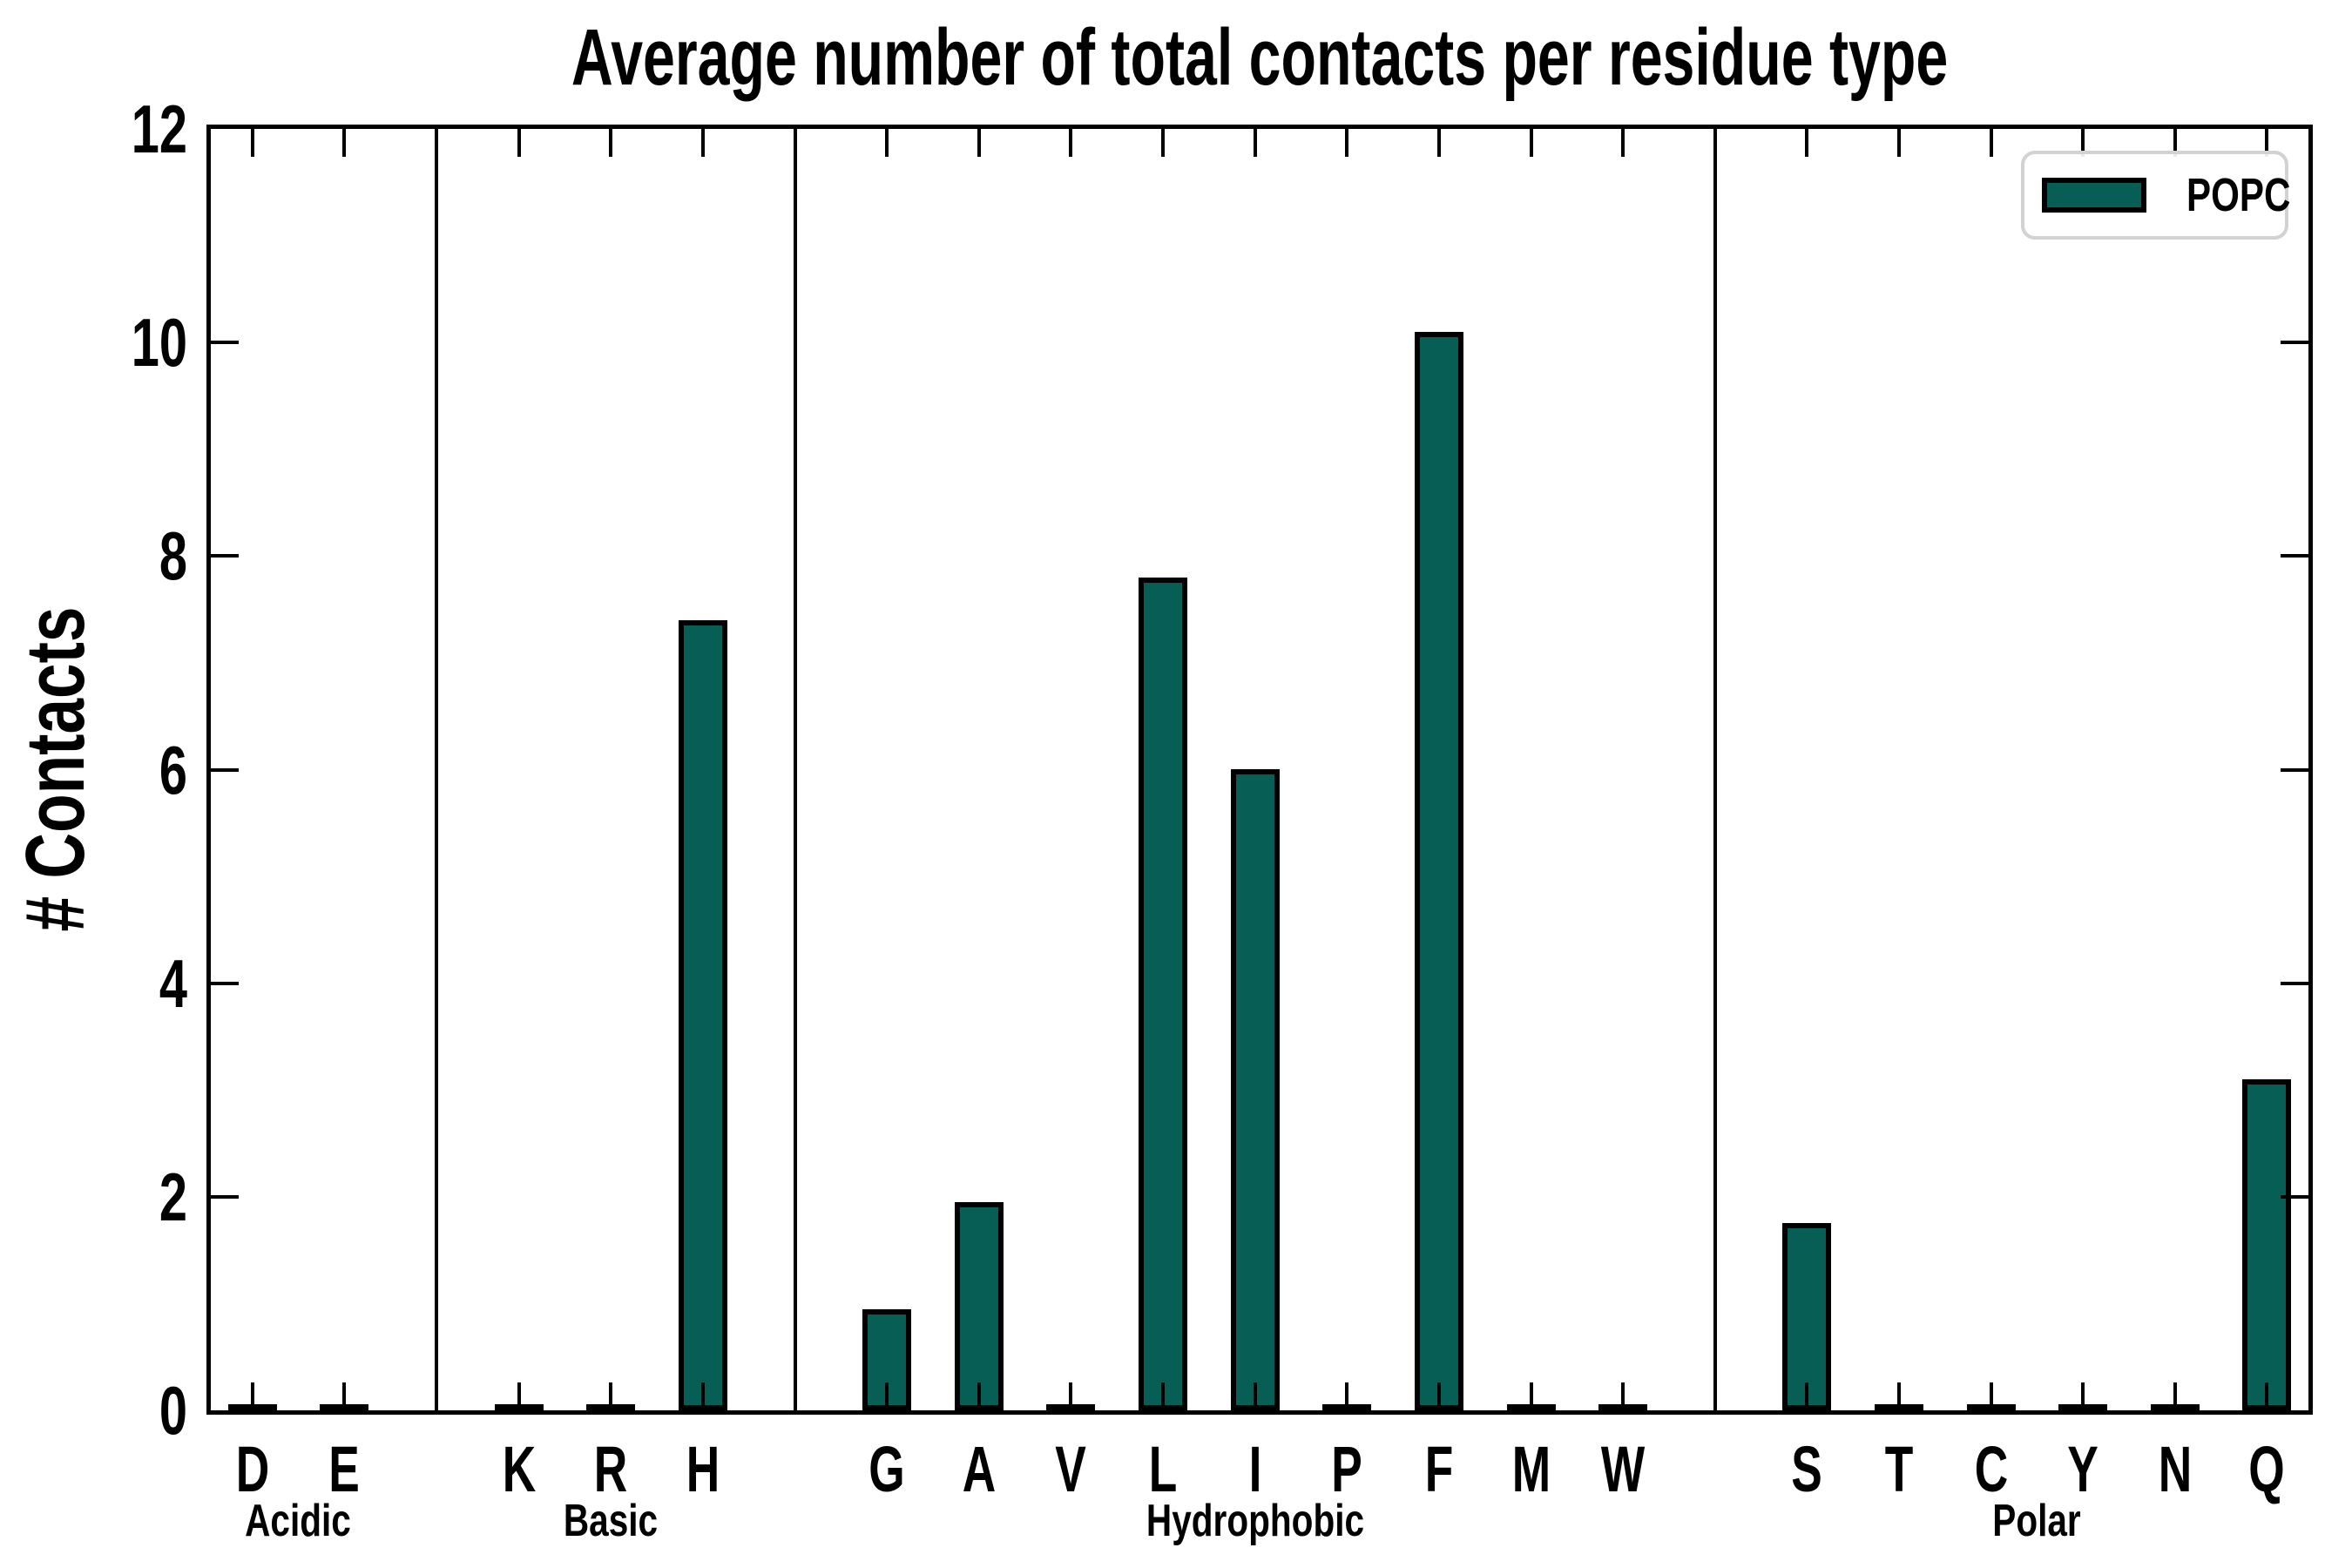  What do you see at coordinates (159, 129) in the screenshot?
I see `y-tick-label-12: 12` at bounding box center [159, 129].